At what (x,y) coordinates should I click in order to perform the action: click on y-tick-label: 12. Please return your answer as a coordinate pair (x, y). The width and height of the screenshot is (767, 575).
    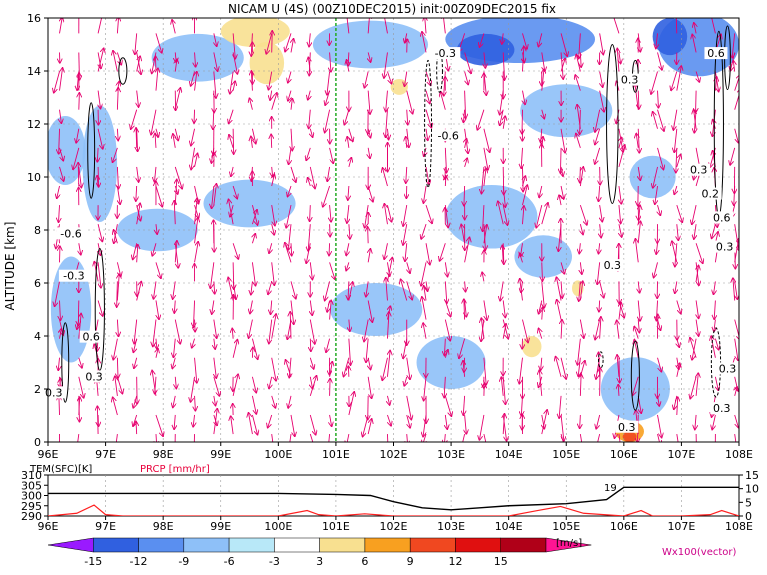
    Looking at the image, I should click on (34, 124).